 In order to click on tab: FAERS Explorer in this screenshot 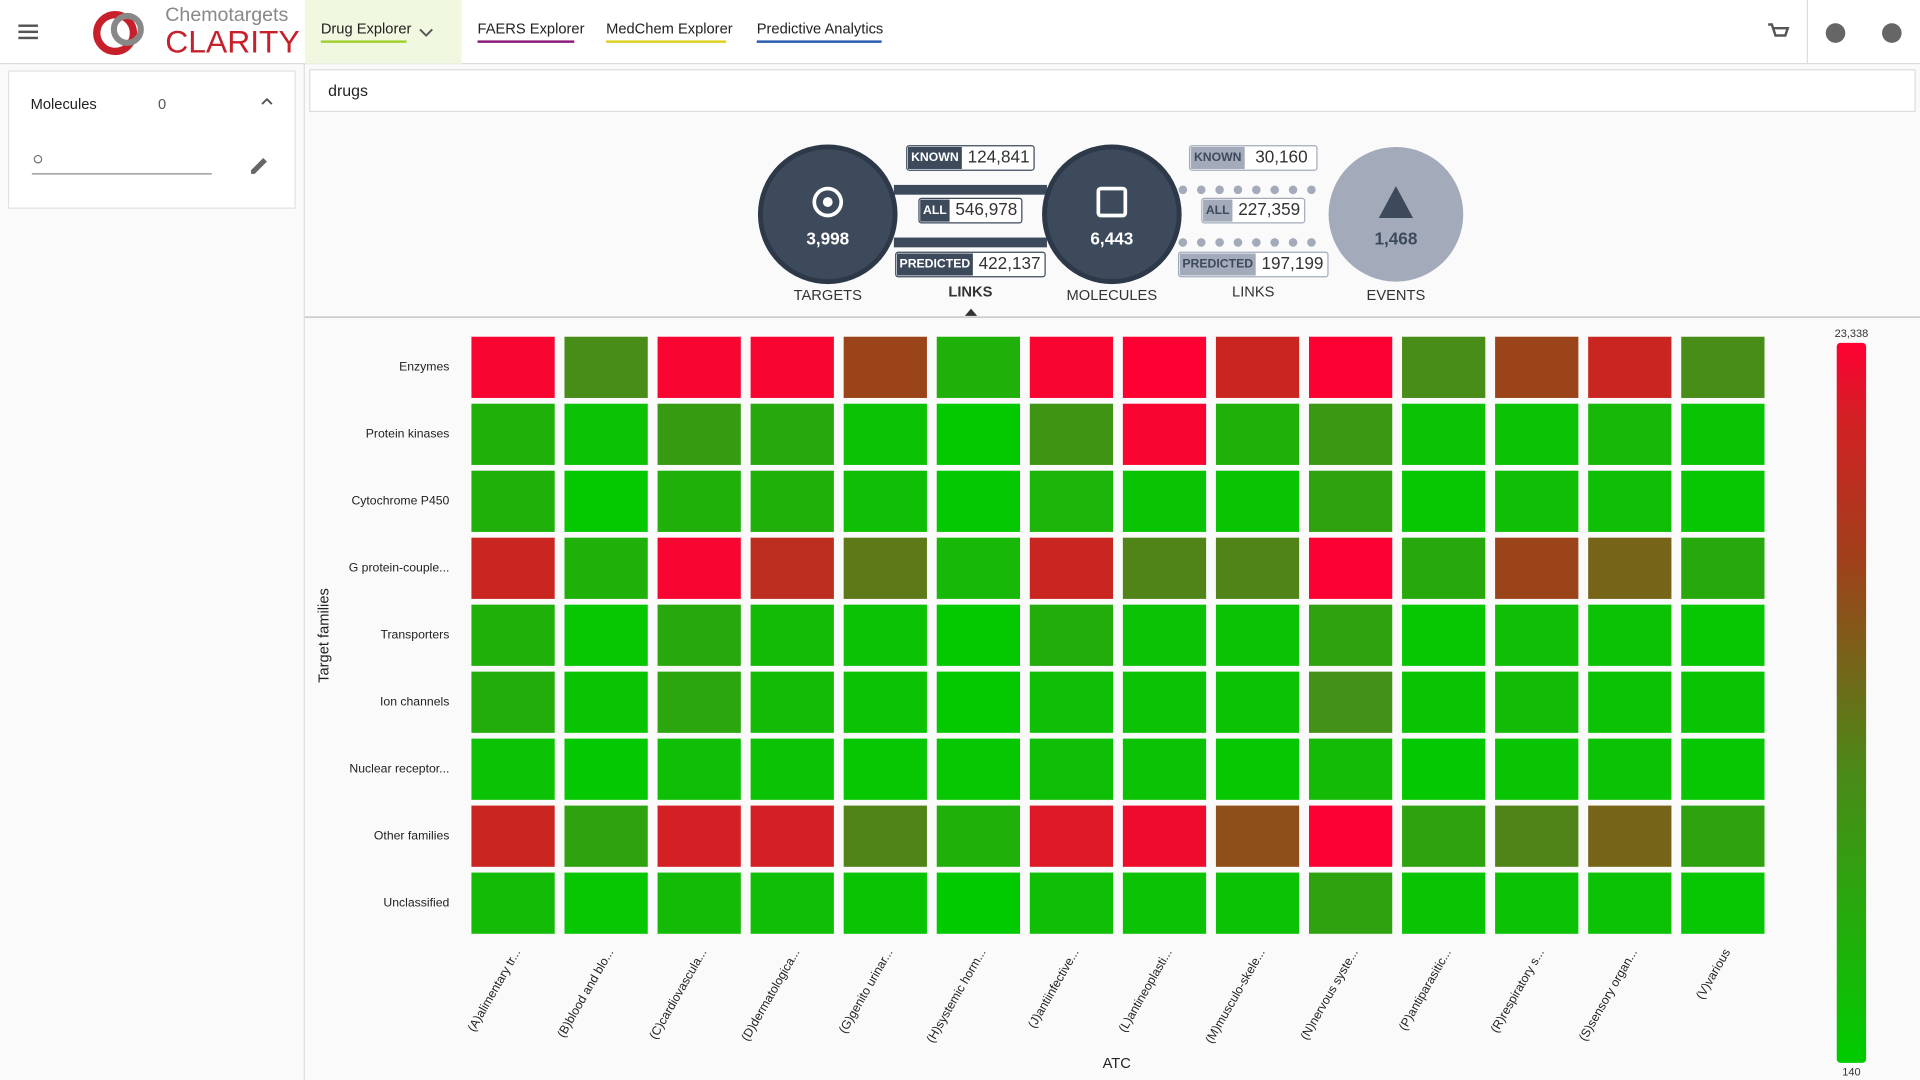, I will do `click(531, 29)`.